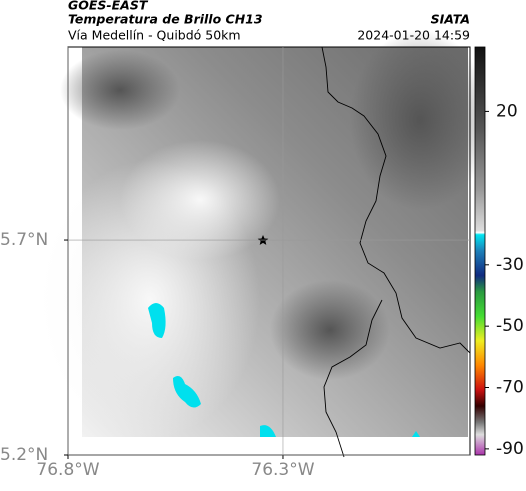 The height and width of the screenshot is (491, 526). Describe the element at coordinates (510, 265) in the screenshot. I see `colorbar-tick-label: -30` at that location.